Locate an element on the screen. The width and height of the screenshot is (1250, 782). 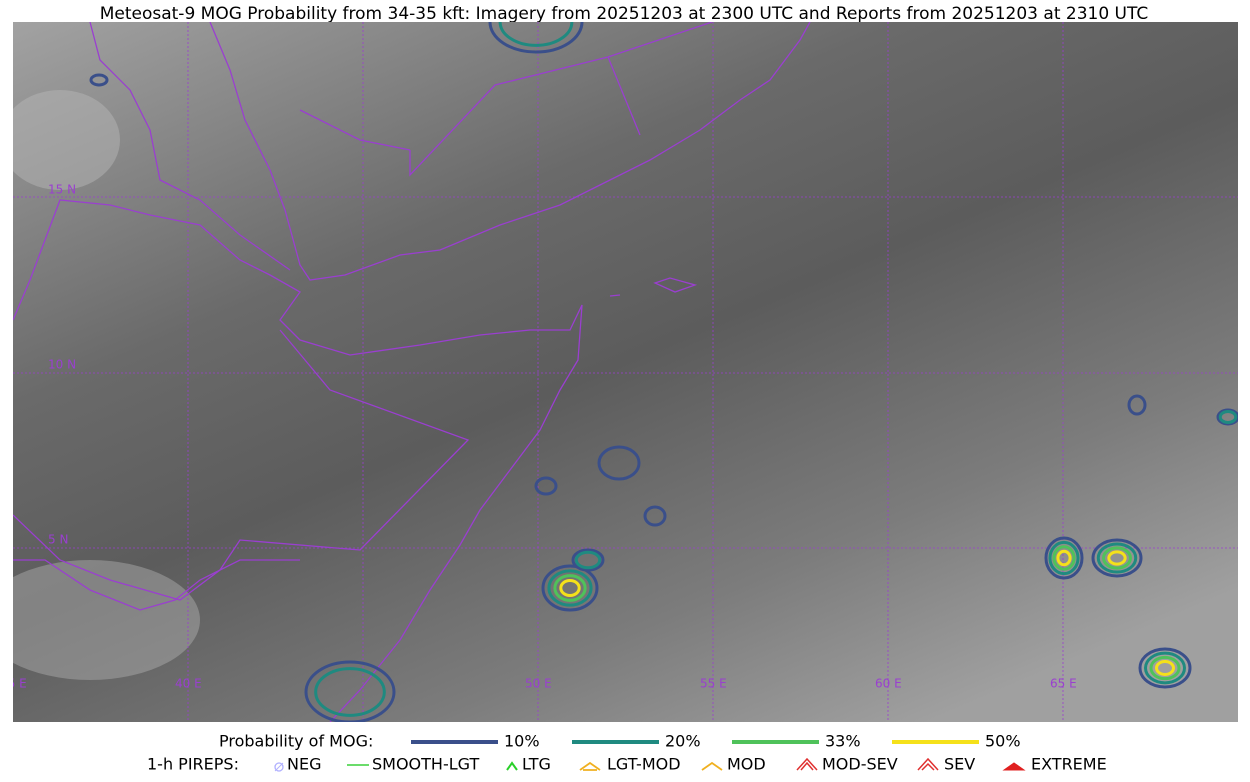
pirep-label: MOD-SEV is located at coordinates (860, 764).